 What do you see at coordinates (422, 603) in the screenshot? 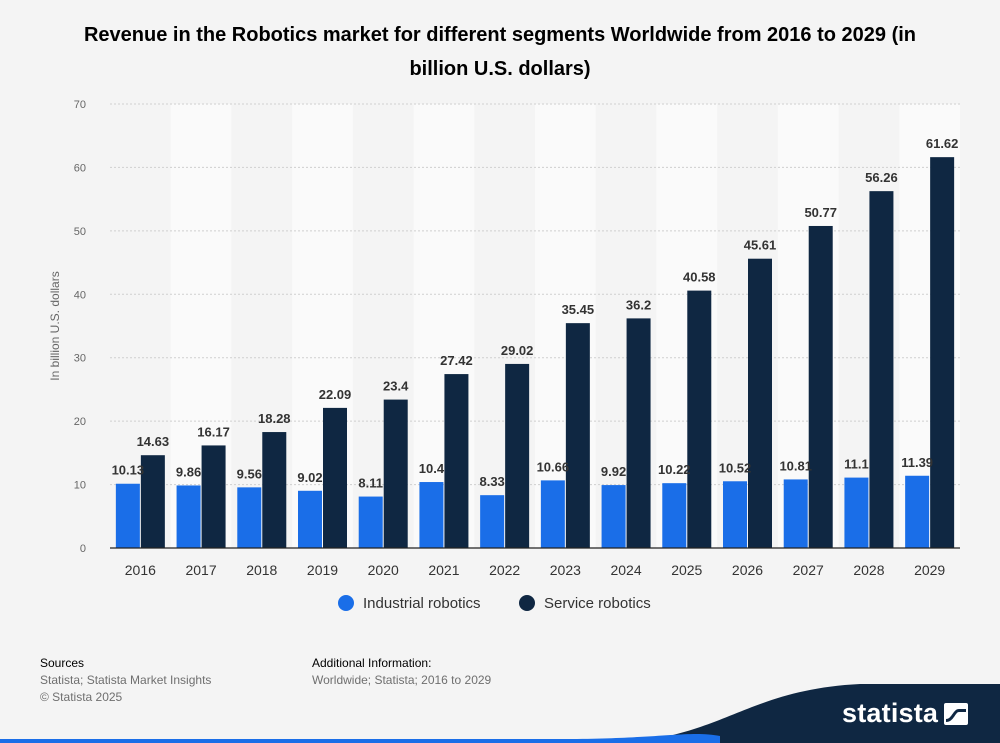
I see `legend-label-industrial: Industrial robotics` at bounding box center [422, 603].